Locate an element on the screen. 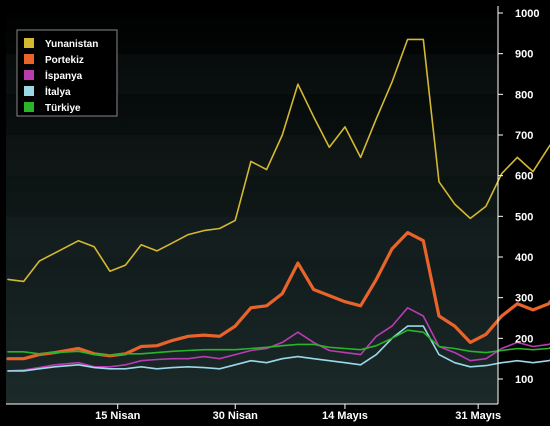 This screenshot has height=426, width=550. y-tick-label: 300 is located at coordinates (524, 299).